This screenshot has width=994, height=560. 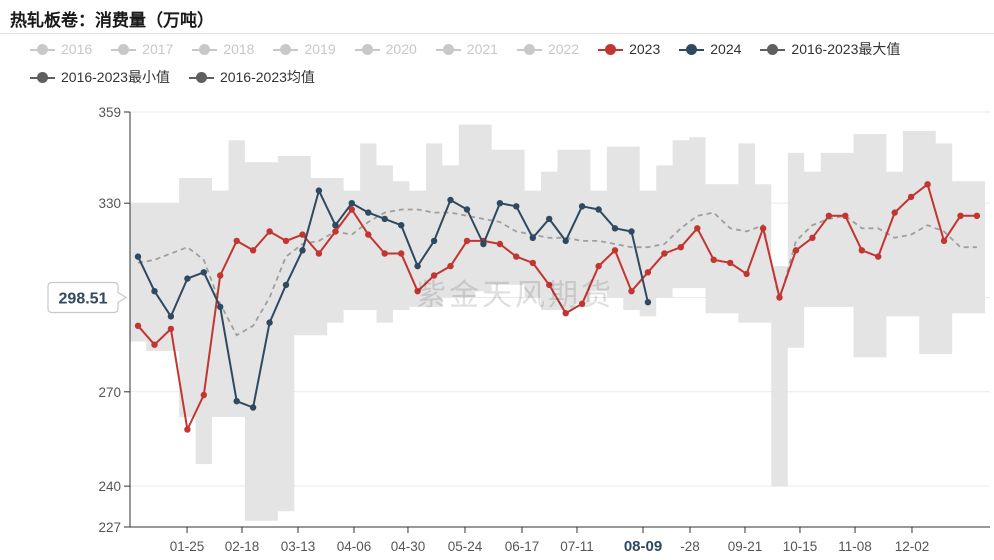 I want to click on legend-item-2021: 2021, so click(x=466, y=49).